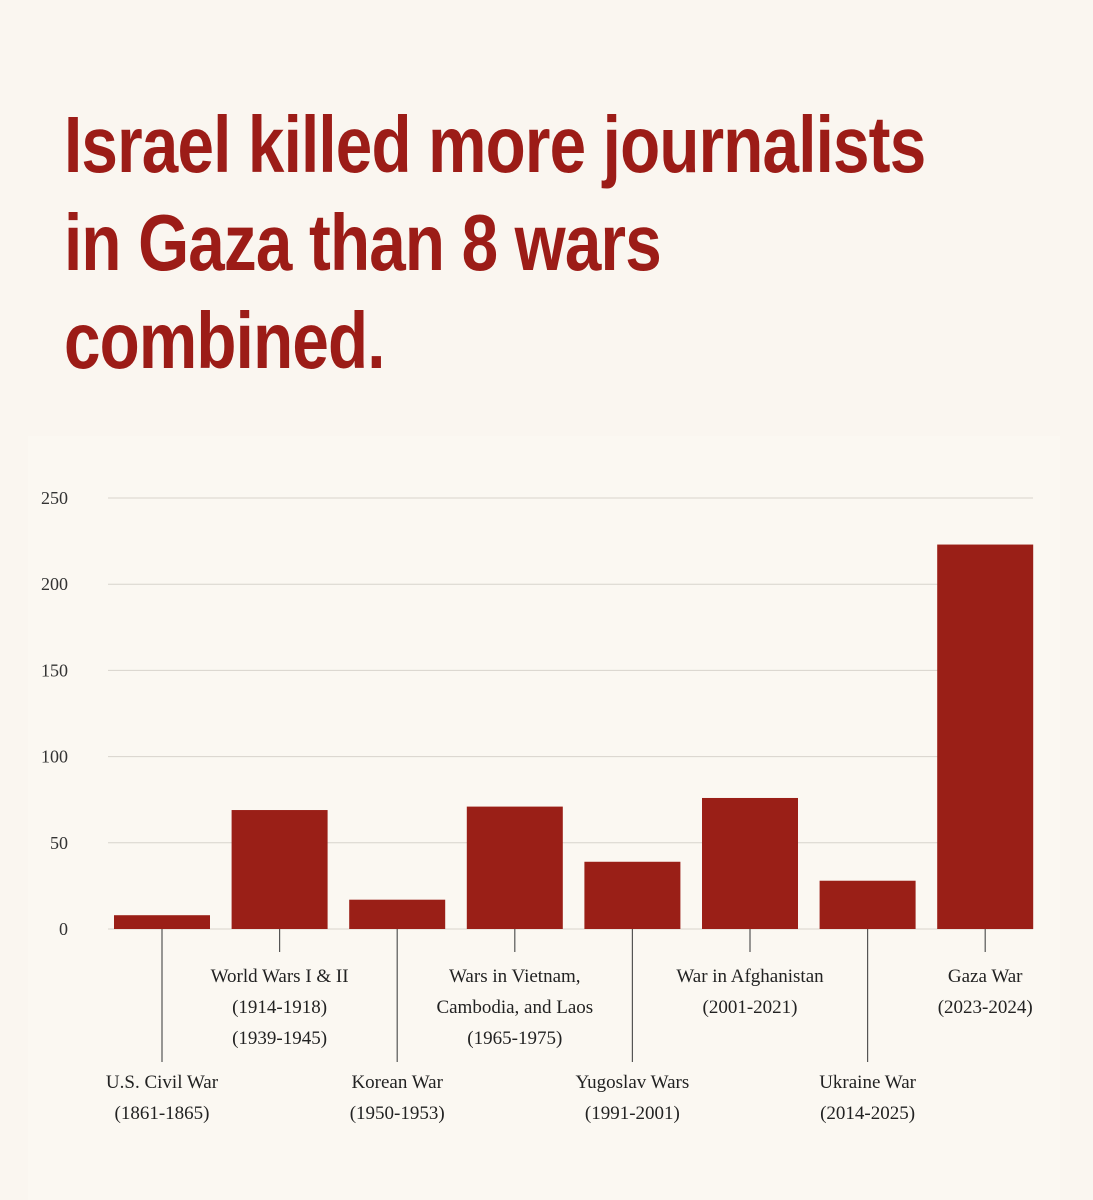  Describe the element at coordinates (514, 1038) in the screenshot. I see `category-label-line: (1965-1975)` at that location.